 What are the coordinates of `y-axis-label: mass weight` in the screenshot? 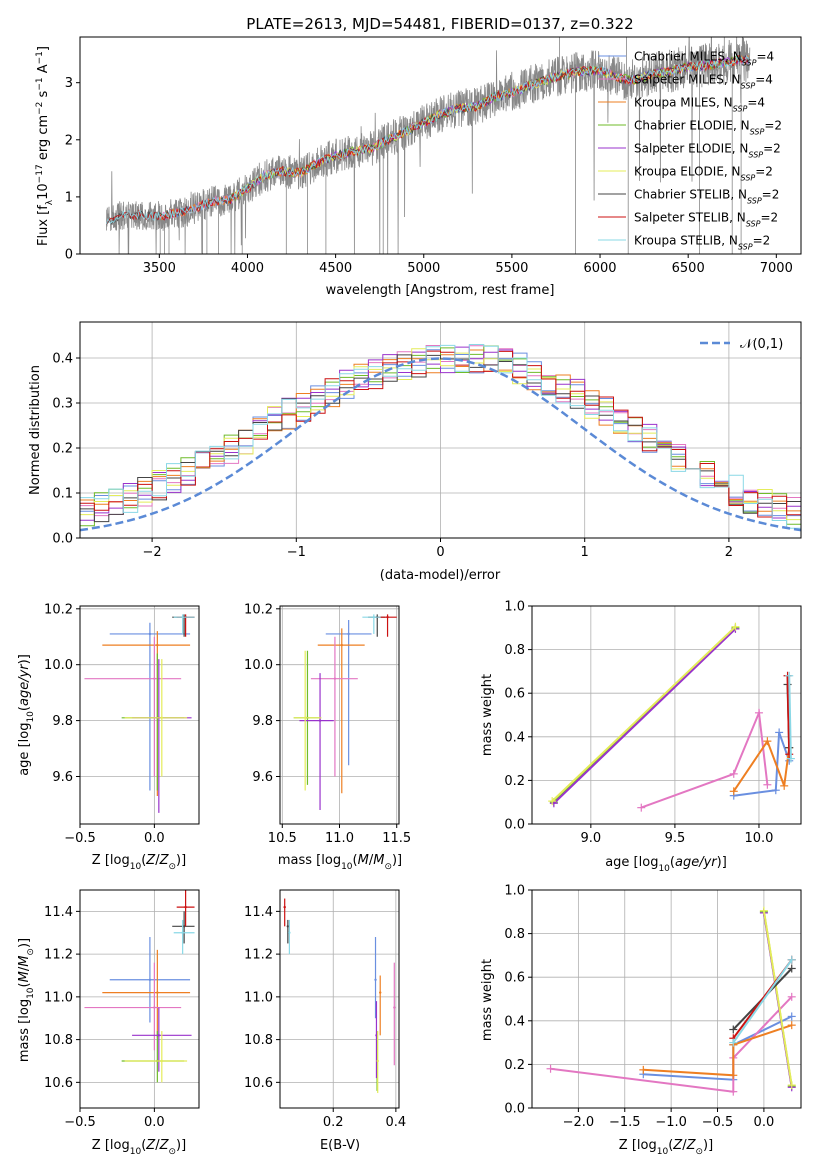 It's located at (487, 715).